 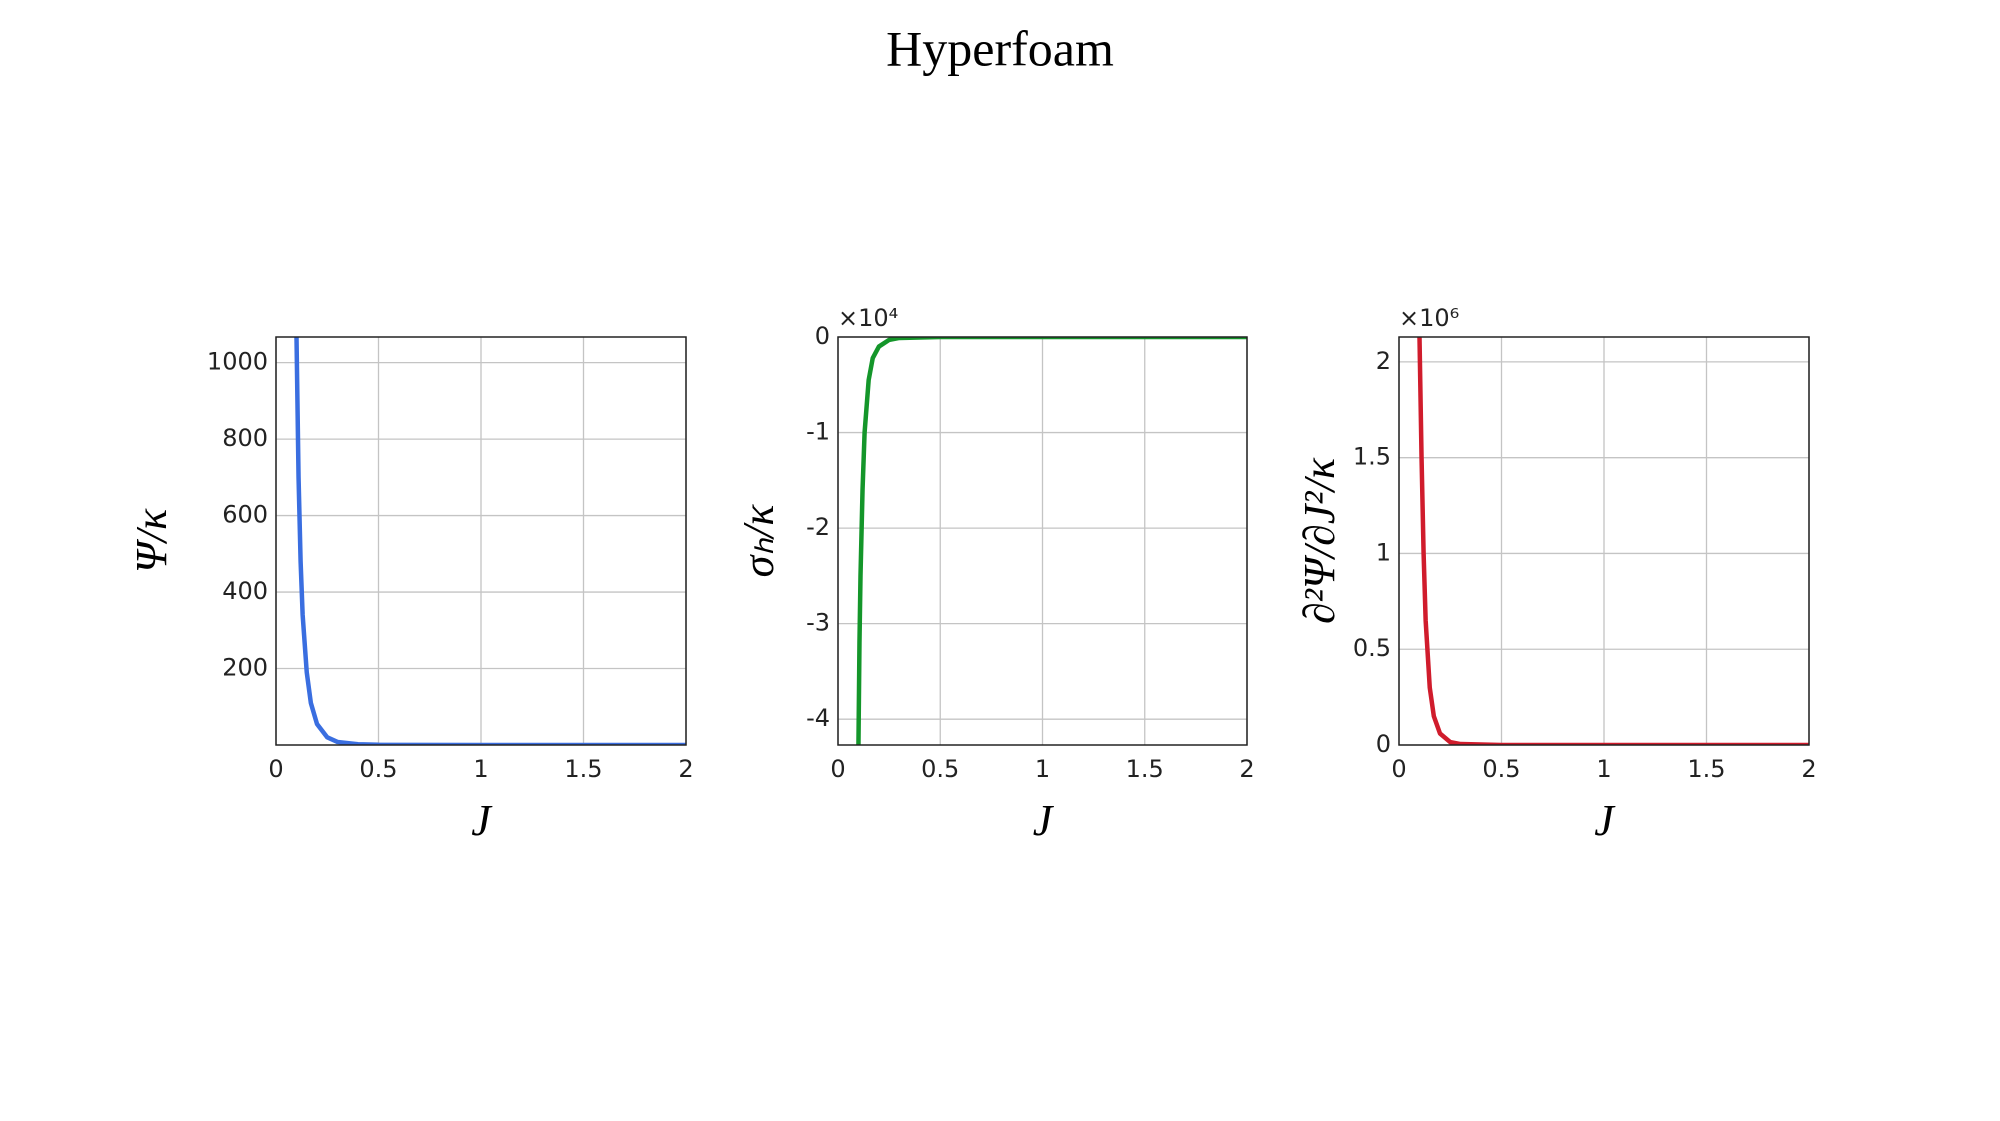 I want to click on y-tick-label: -3, so click(x=818, y=623).